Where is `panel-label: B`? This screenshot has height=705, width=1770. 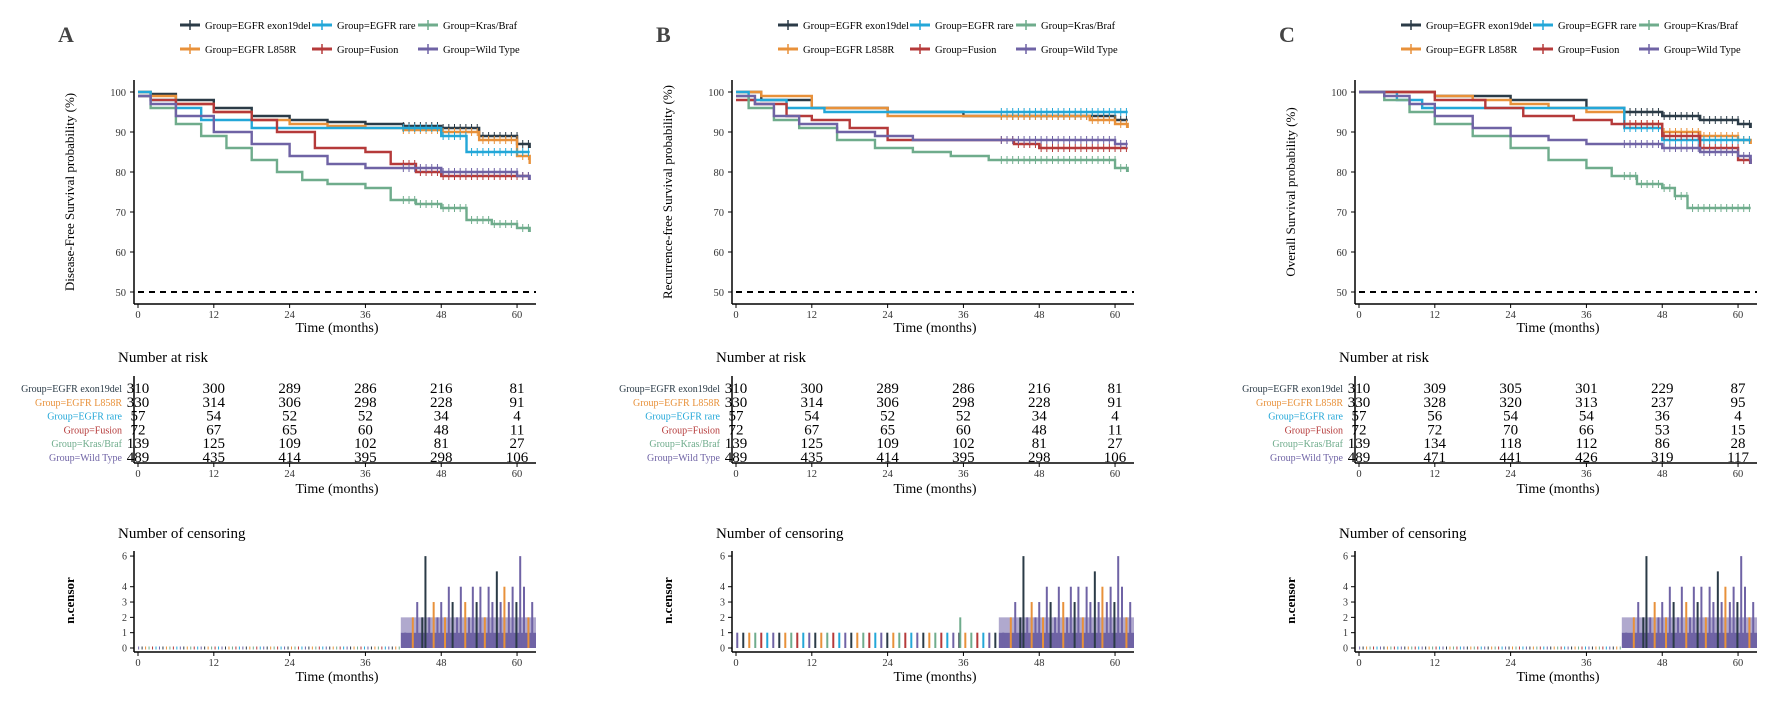
panel-label: B is located at coordinates (663, 34).